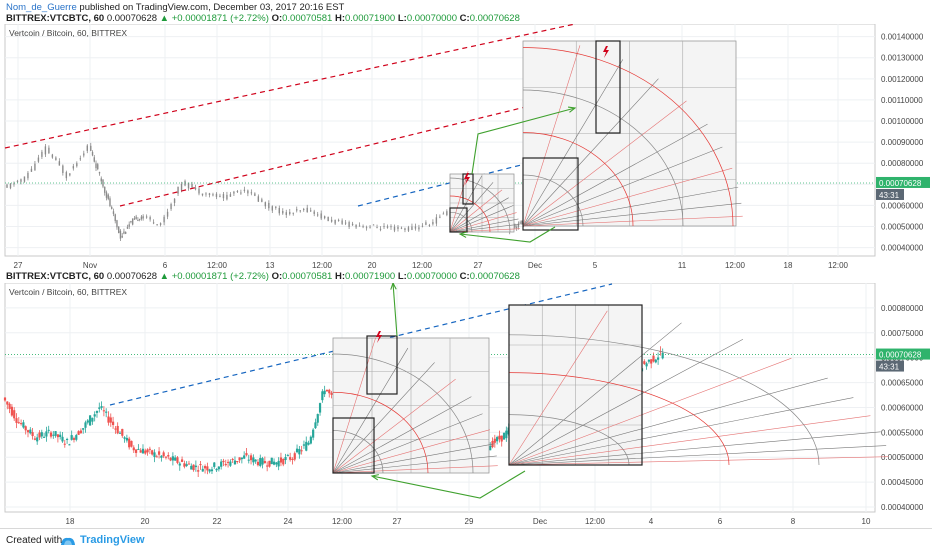 This screenshot has width=932, height=551. Describe the element at coordinates (902, 407) in the screenshot. I see `y-tick-label: 0.00060000` at that location.